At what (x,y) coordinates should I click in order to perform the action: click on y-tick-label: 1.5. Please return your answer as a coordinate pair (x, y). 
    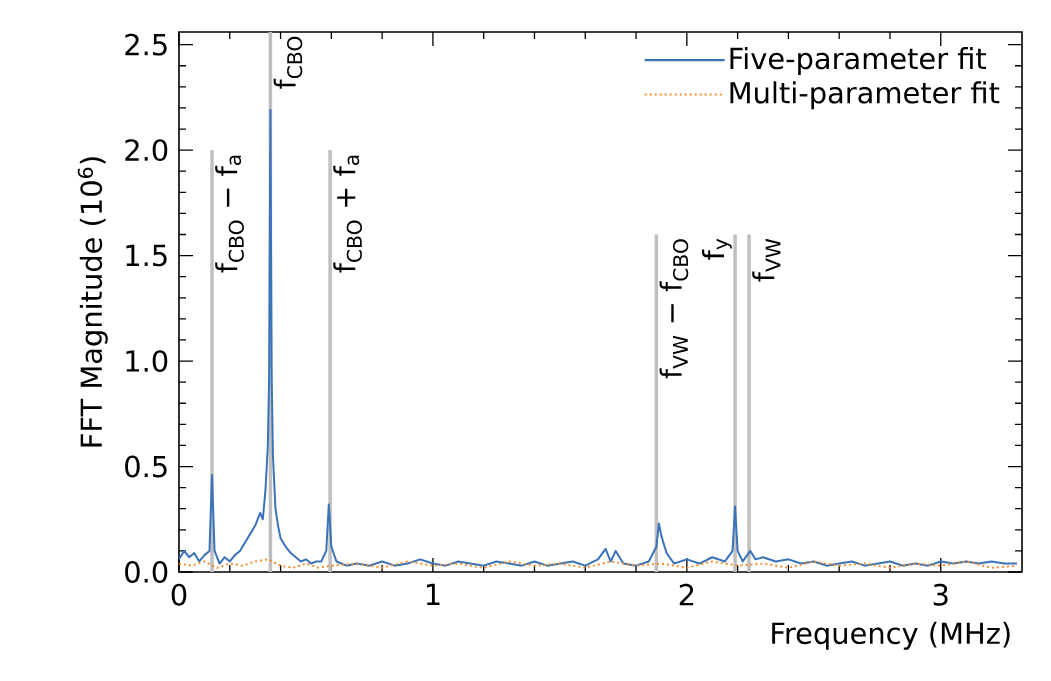
    Looking at the image, I should click on (146, 255).